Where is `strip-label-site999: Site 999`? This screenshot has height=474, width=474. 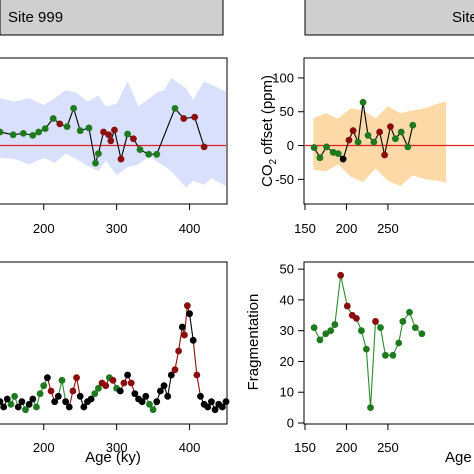
strip-label-site999: Site 999 is located at coordinates (35, 17).